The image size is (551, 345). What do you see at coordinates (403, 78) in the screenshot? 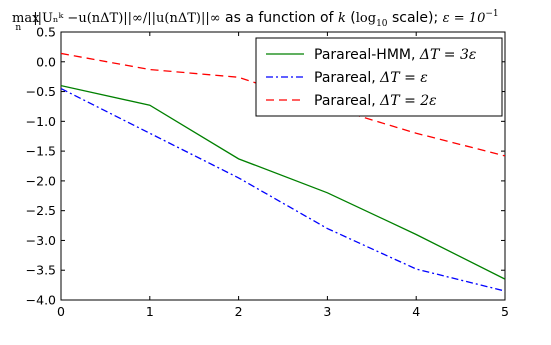
I see `legend-label-math: ΔT = ε` at bounding box center [403, 78].